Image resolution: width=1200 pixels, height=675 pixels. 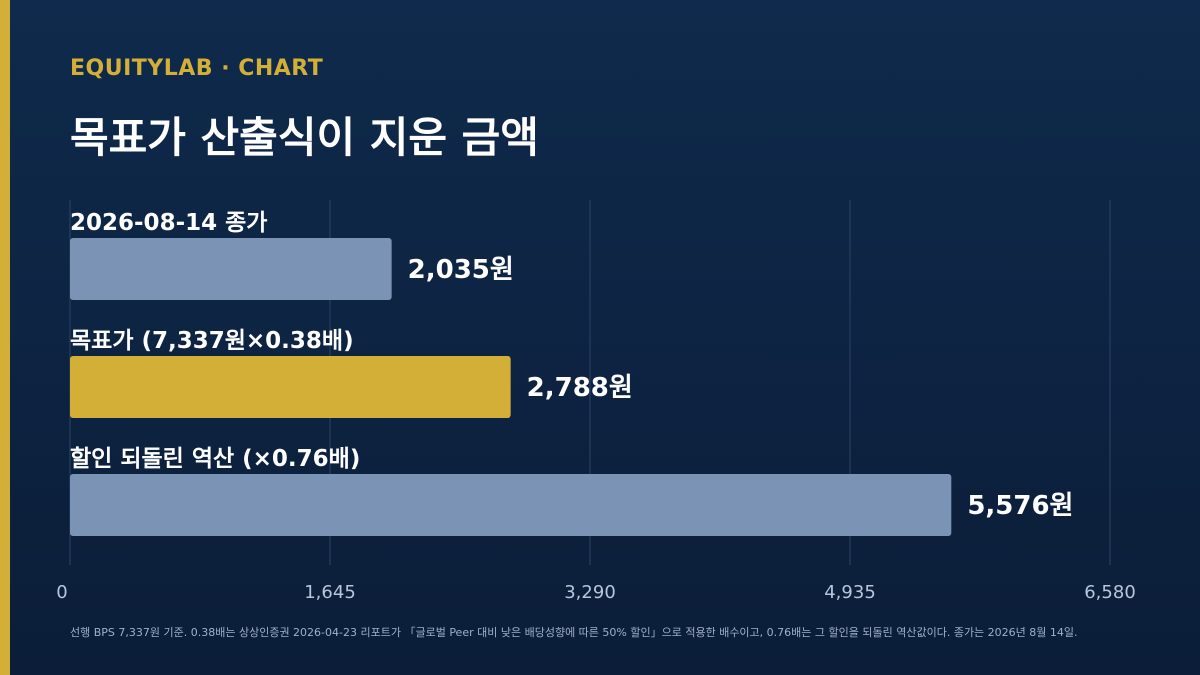 I want to click on value-label: 2,035원, so click(x=461, y=270).